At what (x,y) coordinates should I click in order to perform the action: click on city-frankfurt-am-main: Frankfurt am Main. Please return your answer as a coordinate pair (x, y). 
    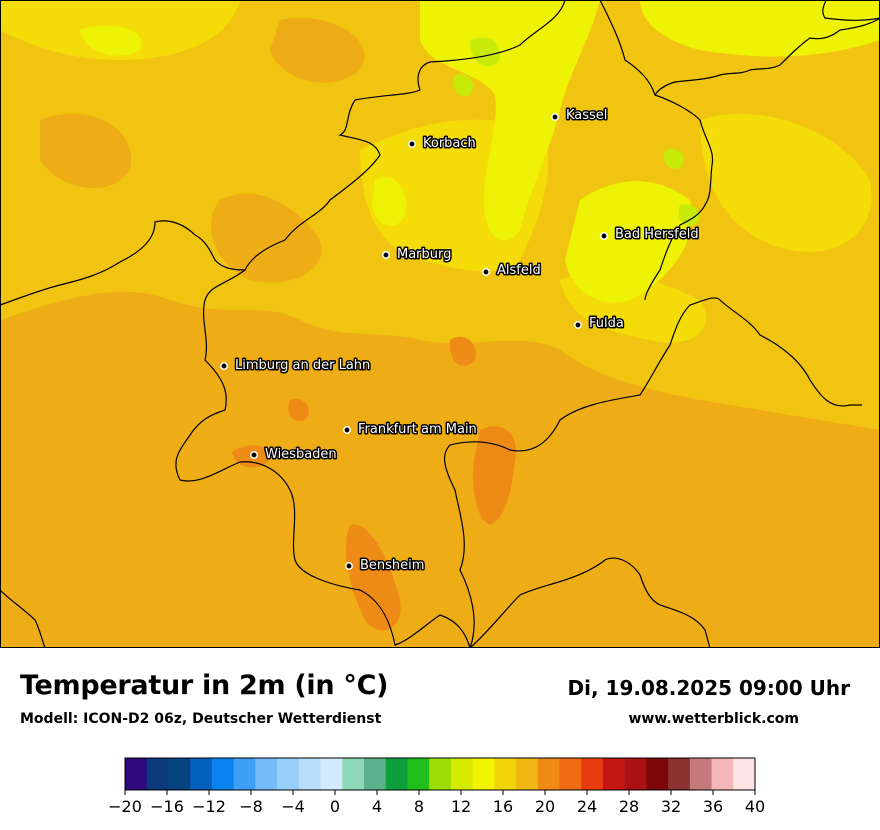
    Looking at the image, I should click on (410, 430).